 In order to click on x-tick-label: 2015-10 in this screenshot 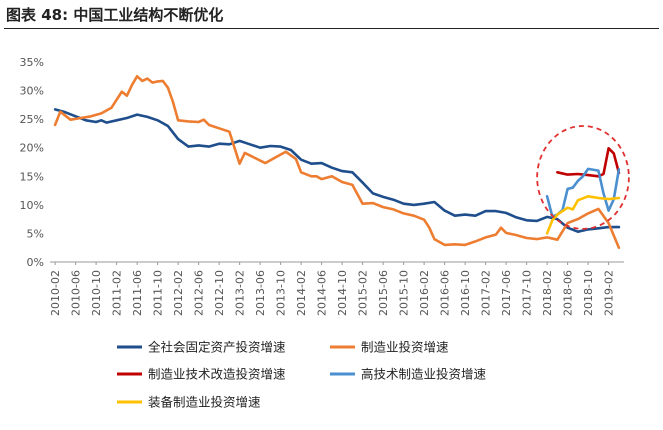, I will do `click(404, 293)`.